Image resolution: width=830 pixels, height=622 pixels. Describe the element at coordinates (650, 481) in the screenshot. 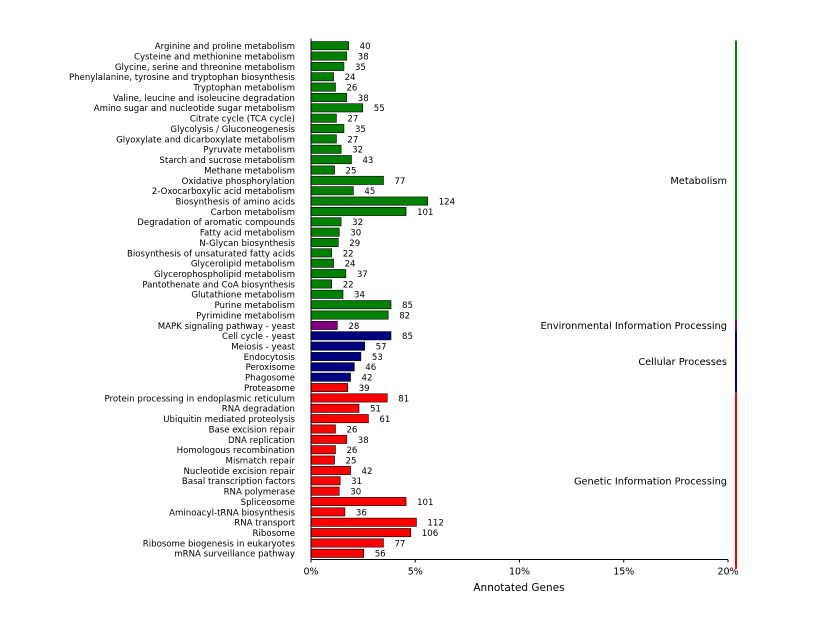

I see `group-label: Genetic Information Processing` at that location.